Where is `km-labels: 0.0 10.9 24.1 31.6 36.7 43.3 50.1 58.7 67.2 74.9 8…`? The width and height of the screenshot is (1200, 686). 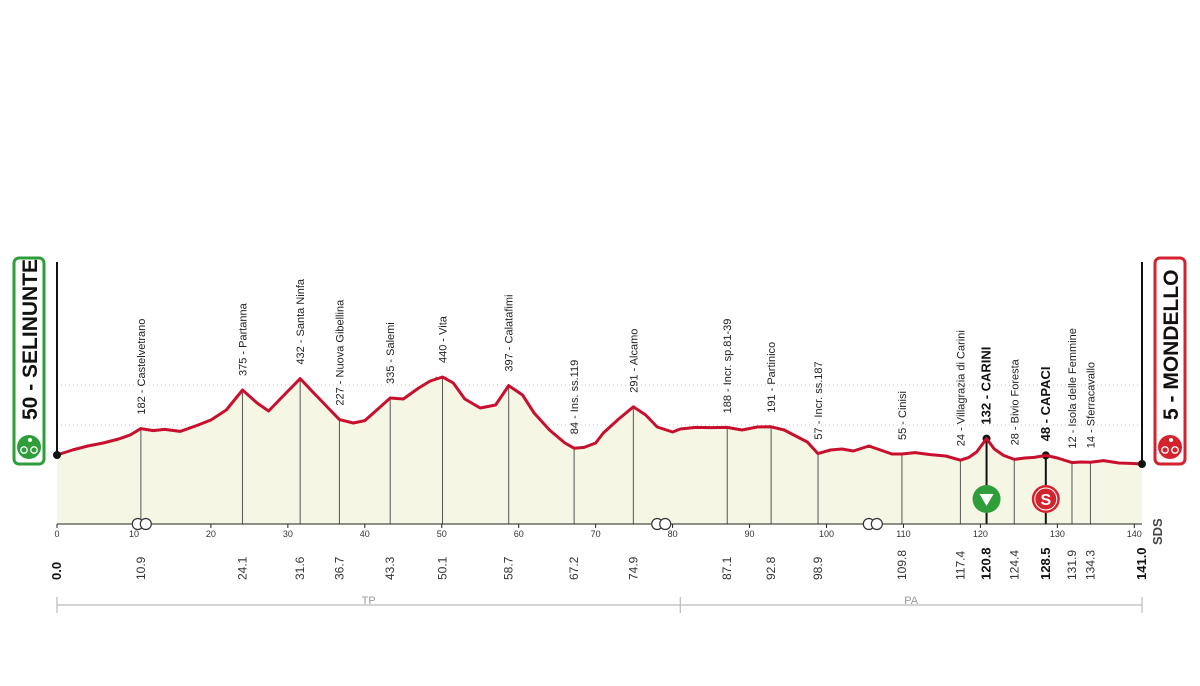 km-labels: 0.0 10.9 24.1 31.6 36.7 43.3 50.1 58.7 67.2 74.9 8… is located at coordinates (599, 563).